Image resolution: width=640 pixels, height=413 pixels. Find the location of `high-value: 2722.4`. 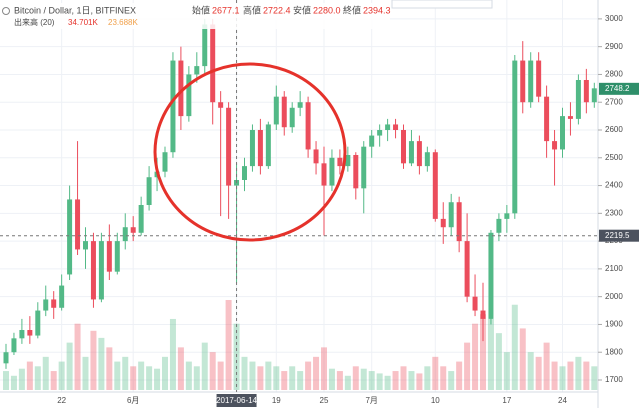

high-value: 2722.4 is located at coordinates (277, 10).